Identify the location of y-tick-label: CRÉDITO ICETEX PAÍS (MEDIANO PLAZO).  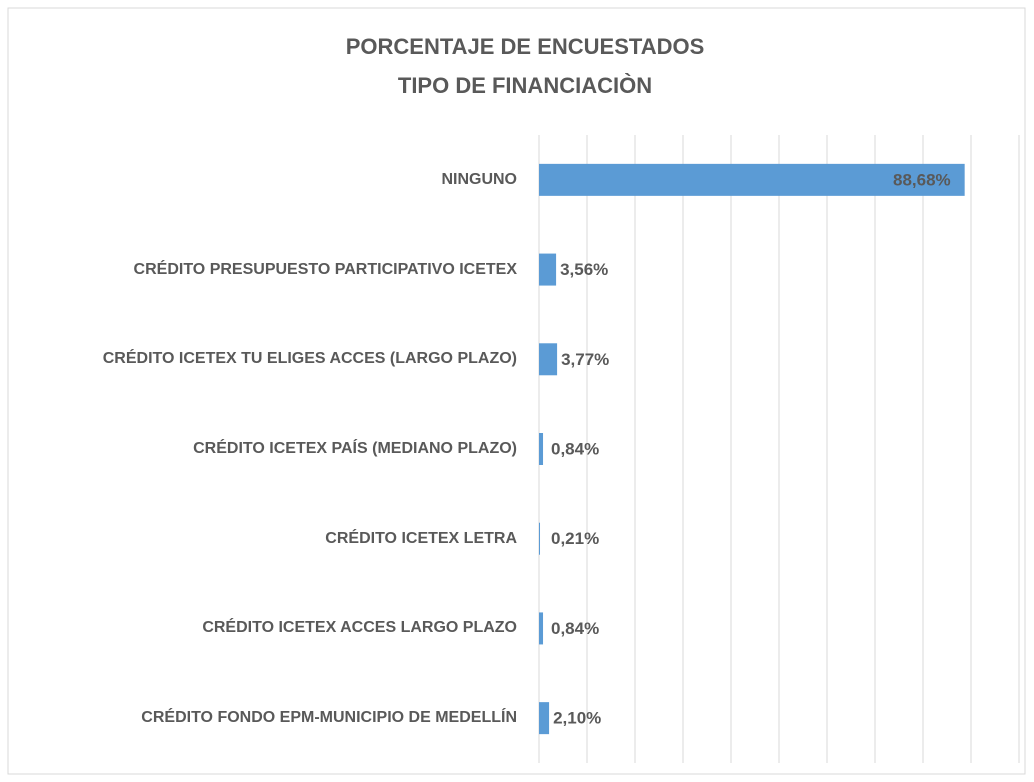
(355, 448).